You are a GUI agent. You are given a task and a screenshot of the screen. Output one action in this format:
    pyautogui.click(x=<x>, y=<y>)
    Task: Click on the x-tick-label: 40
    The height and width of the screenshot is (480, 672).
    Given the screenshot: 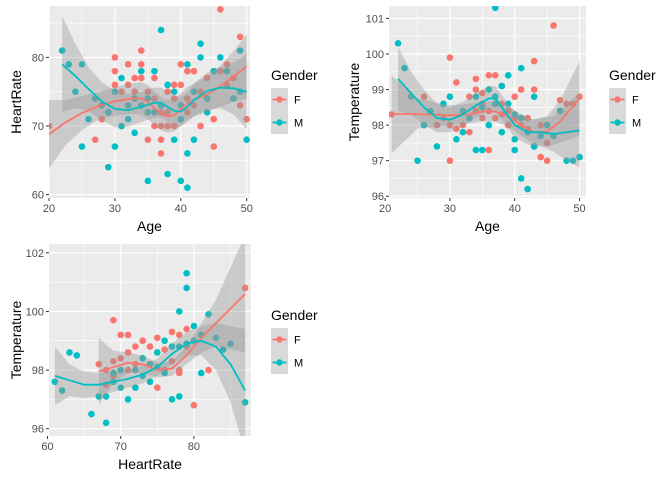 What is the action you would take?
    pyautogui.click(x=181, y=209)
    